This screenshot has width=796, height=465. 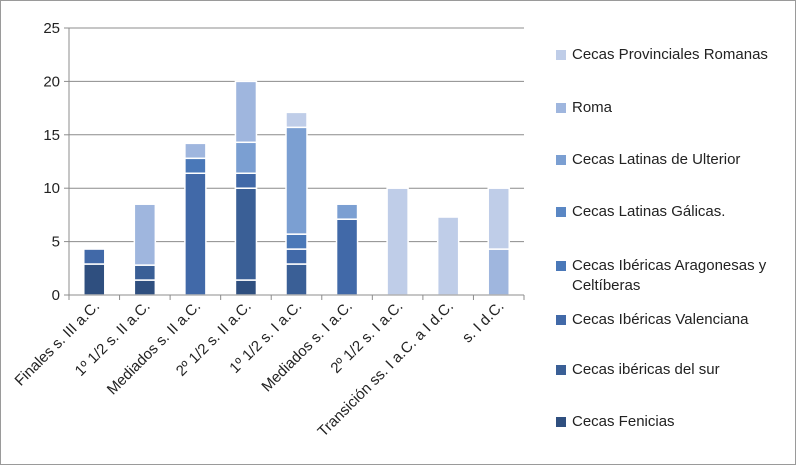 What do you see at coordinates (656, 159) in the screenshot?
I see `legend-label: Cecas Latinas de Ulterior` at bounding box center [656, 159].